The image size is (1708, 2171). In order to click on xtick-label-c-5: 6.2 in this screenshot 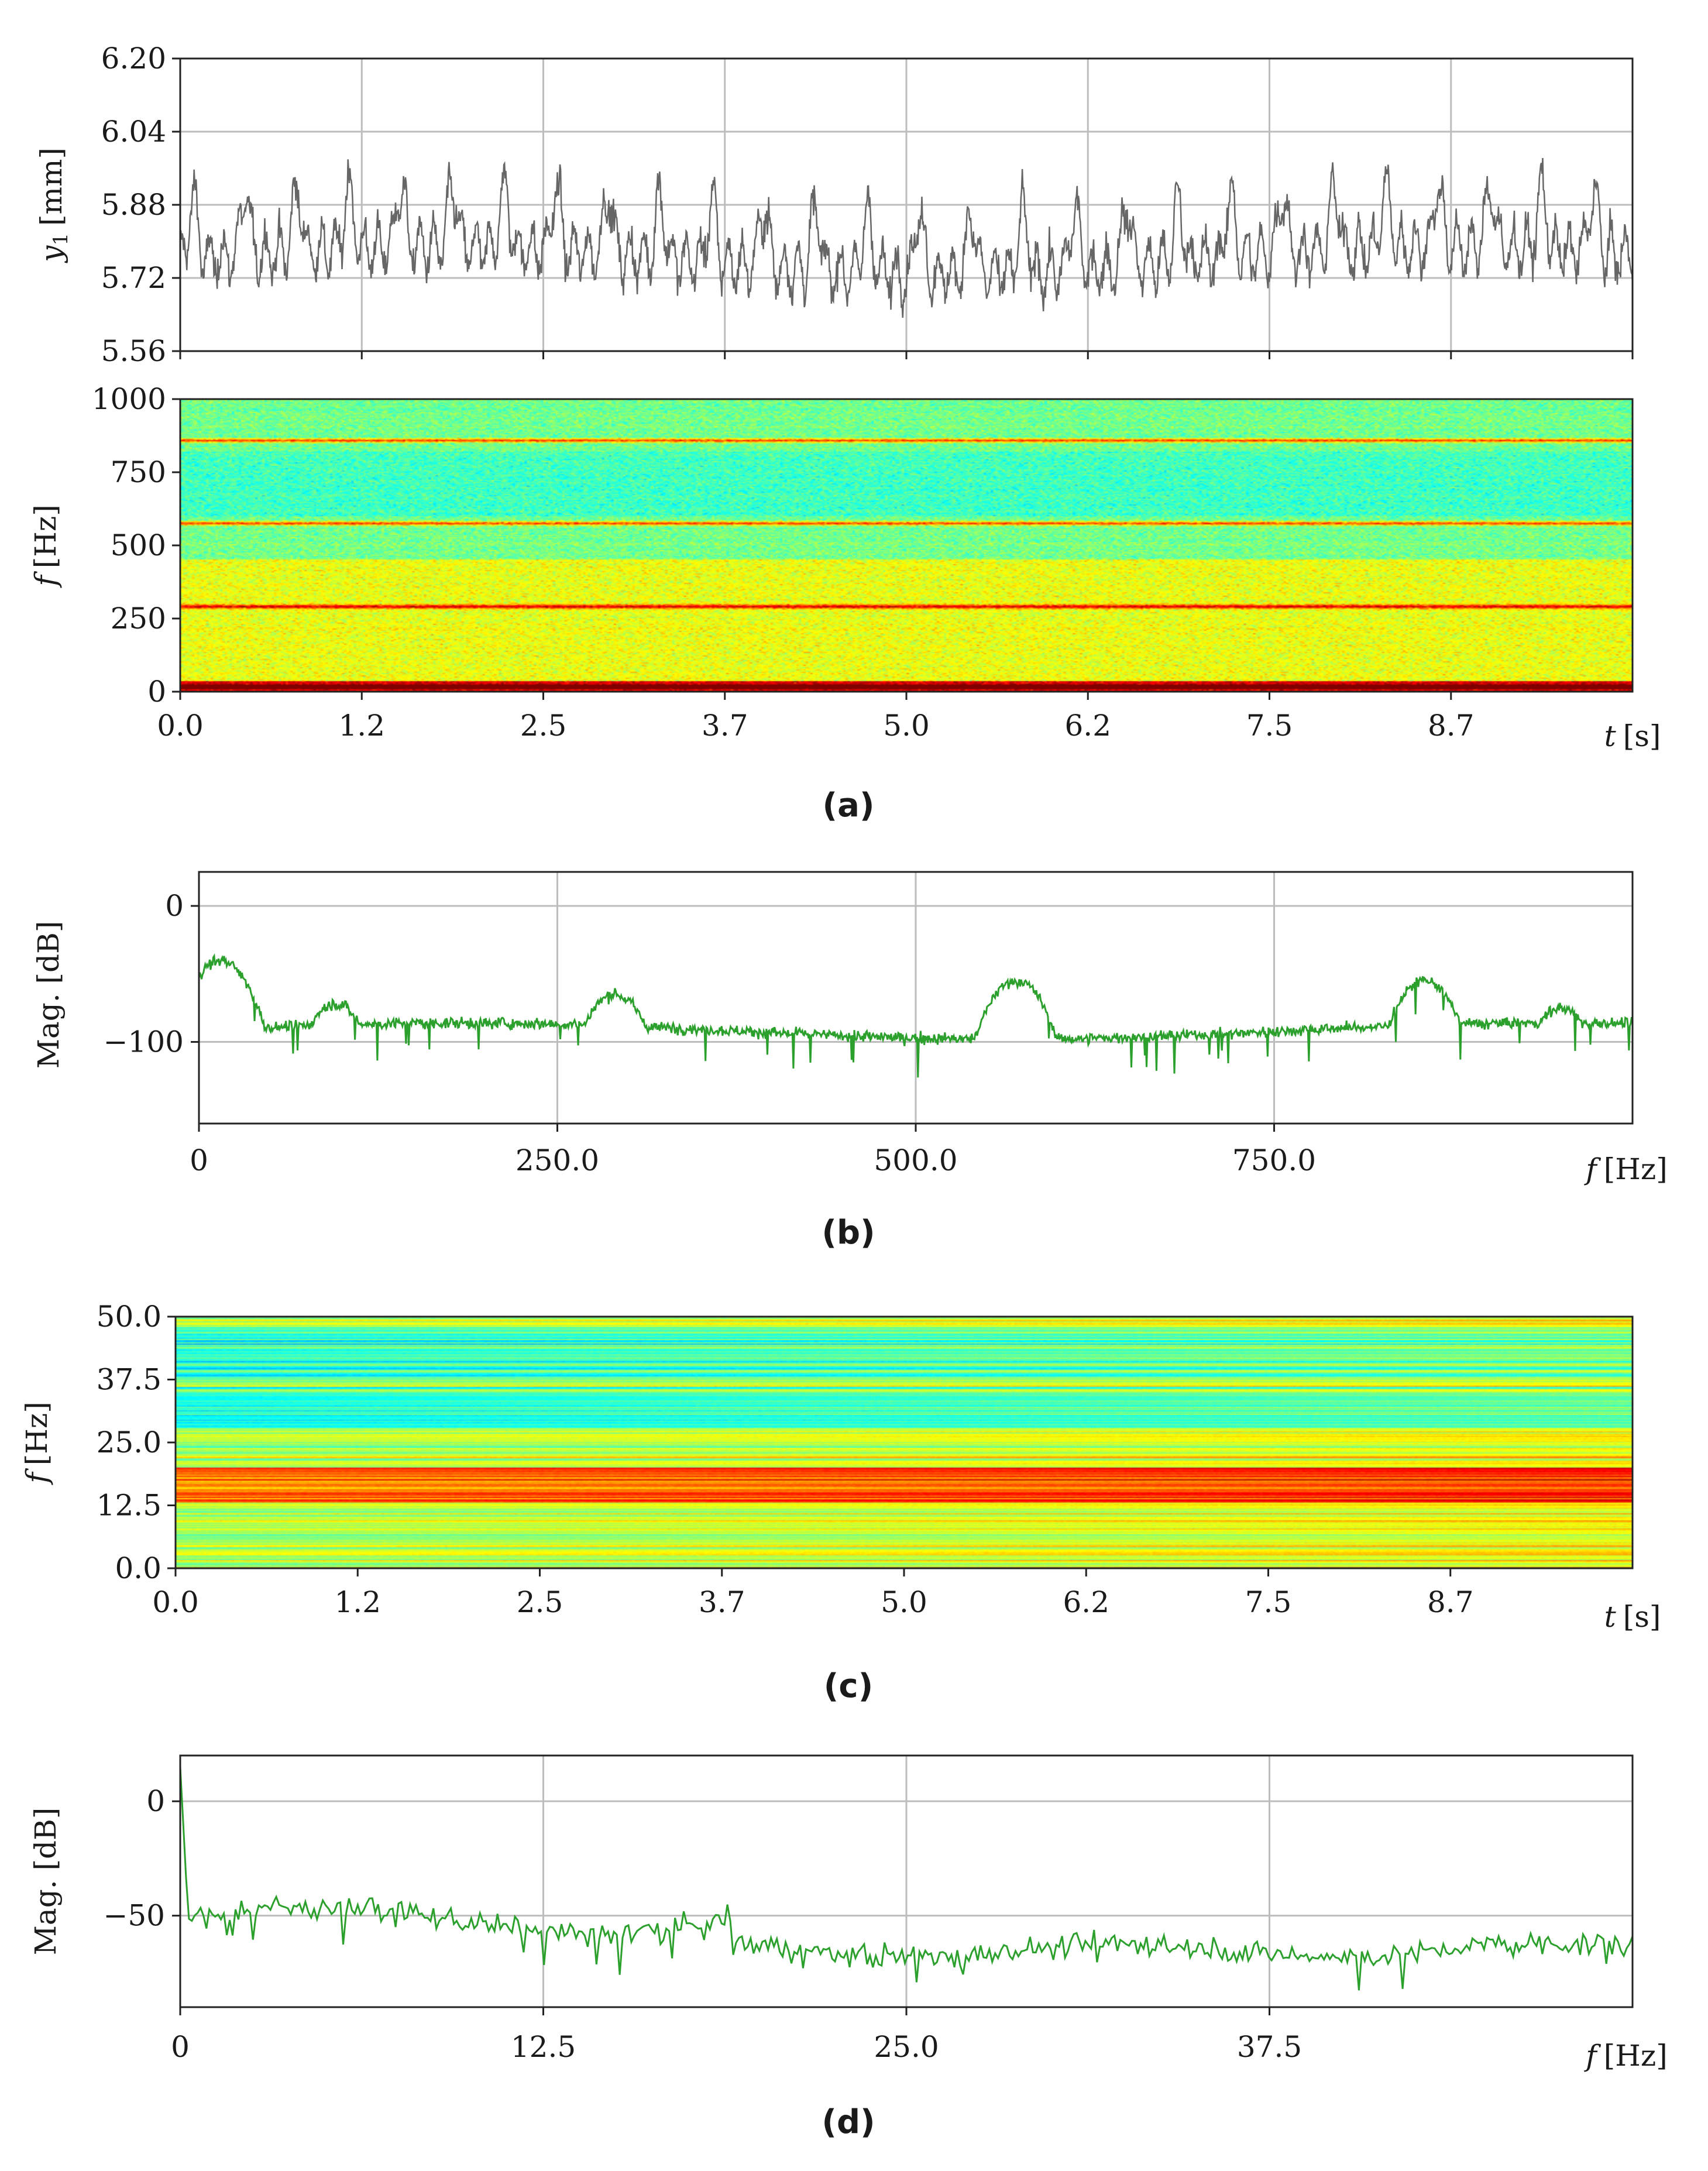, I will do `click(1086, 1602)`.